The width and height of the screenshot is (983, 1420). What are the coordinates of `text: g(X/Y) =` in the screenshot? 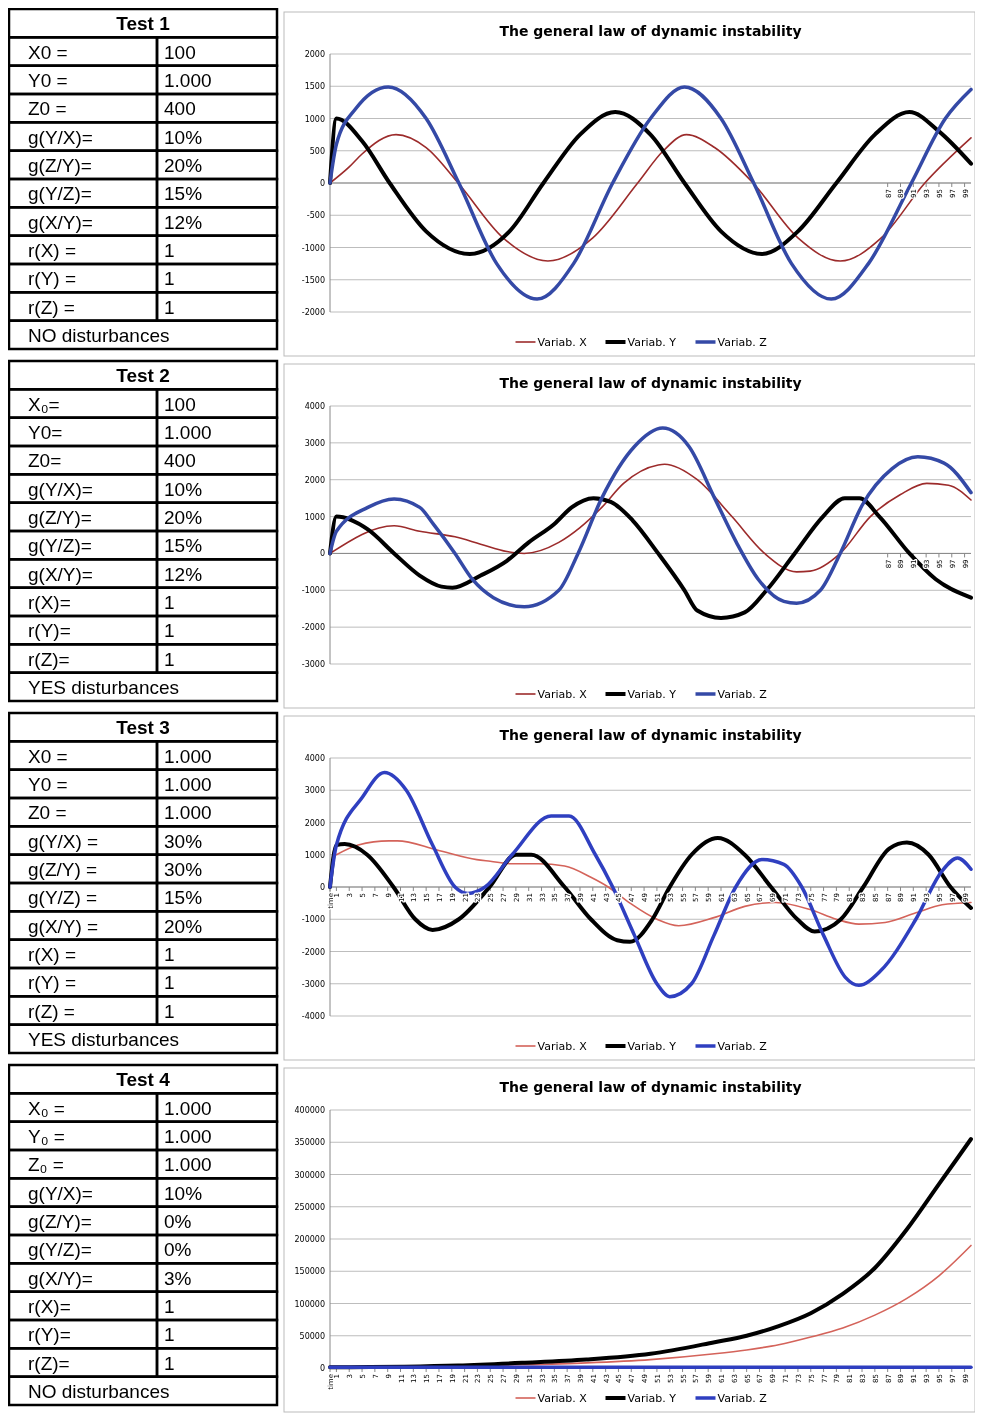 It's located at (63, 926).